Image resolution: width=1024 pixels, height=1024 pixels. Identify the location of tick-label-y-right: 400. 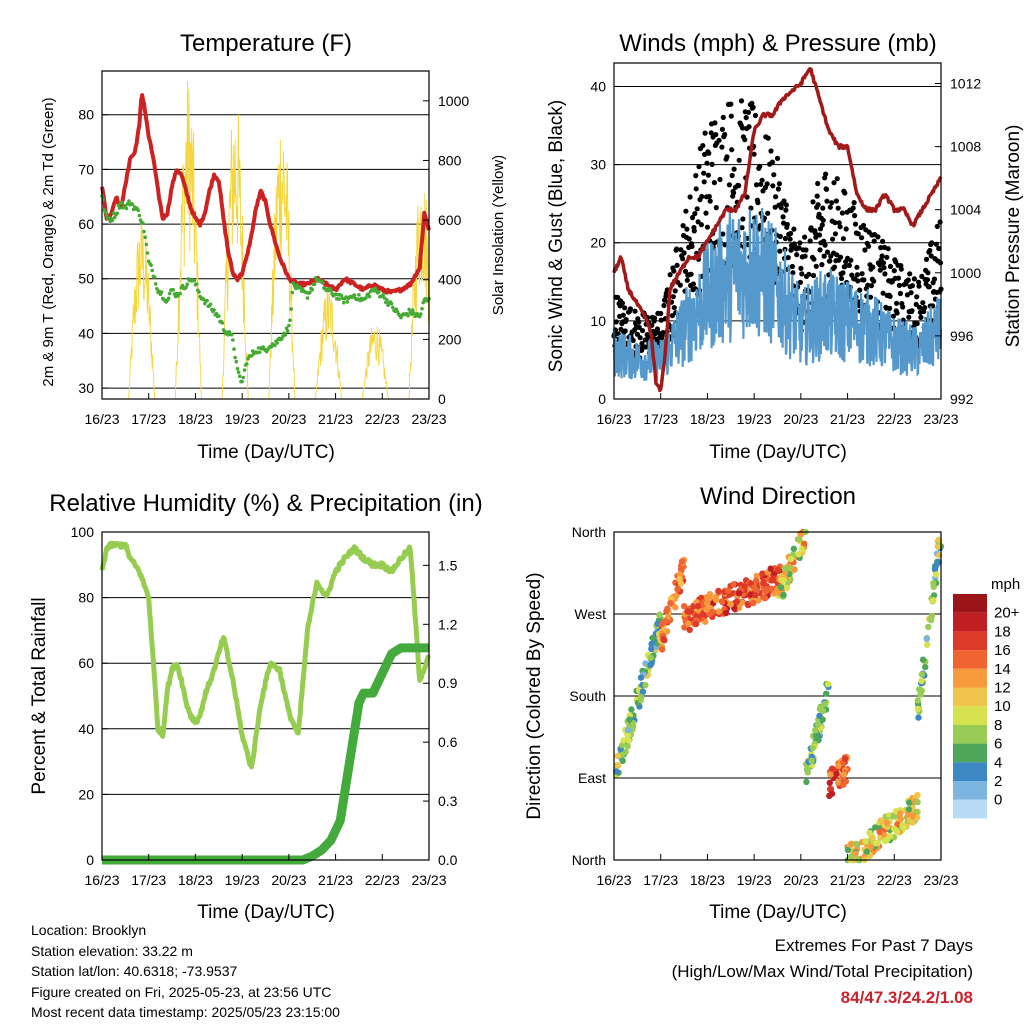
(450, 280).